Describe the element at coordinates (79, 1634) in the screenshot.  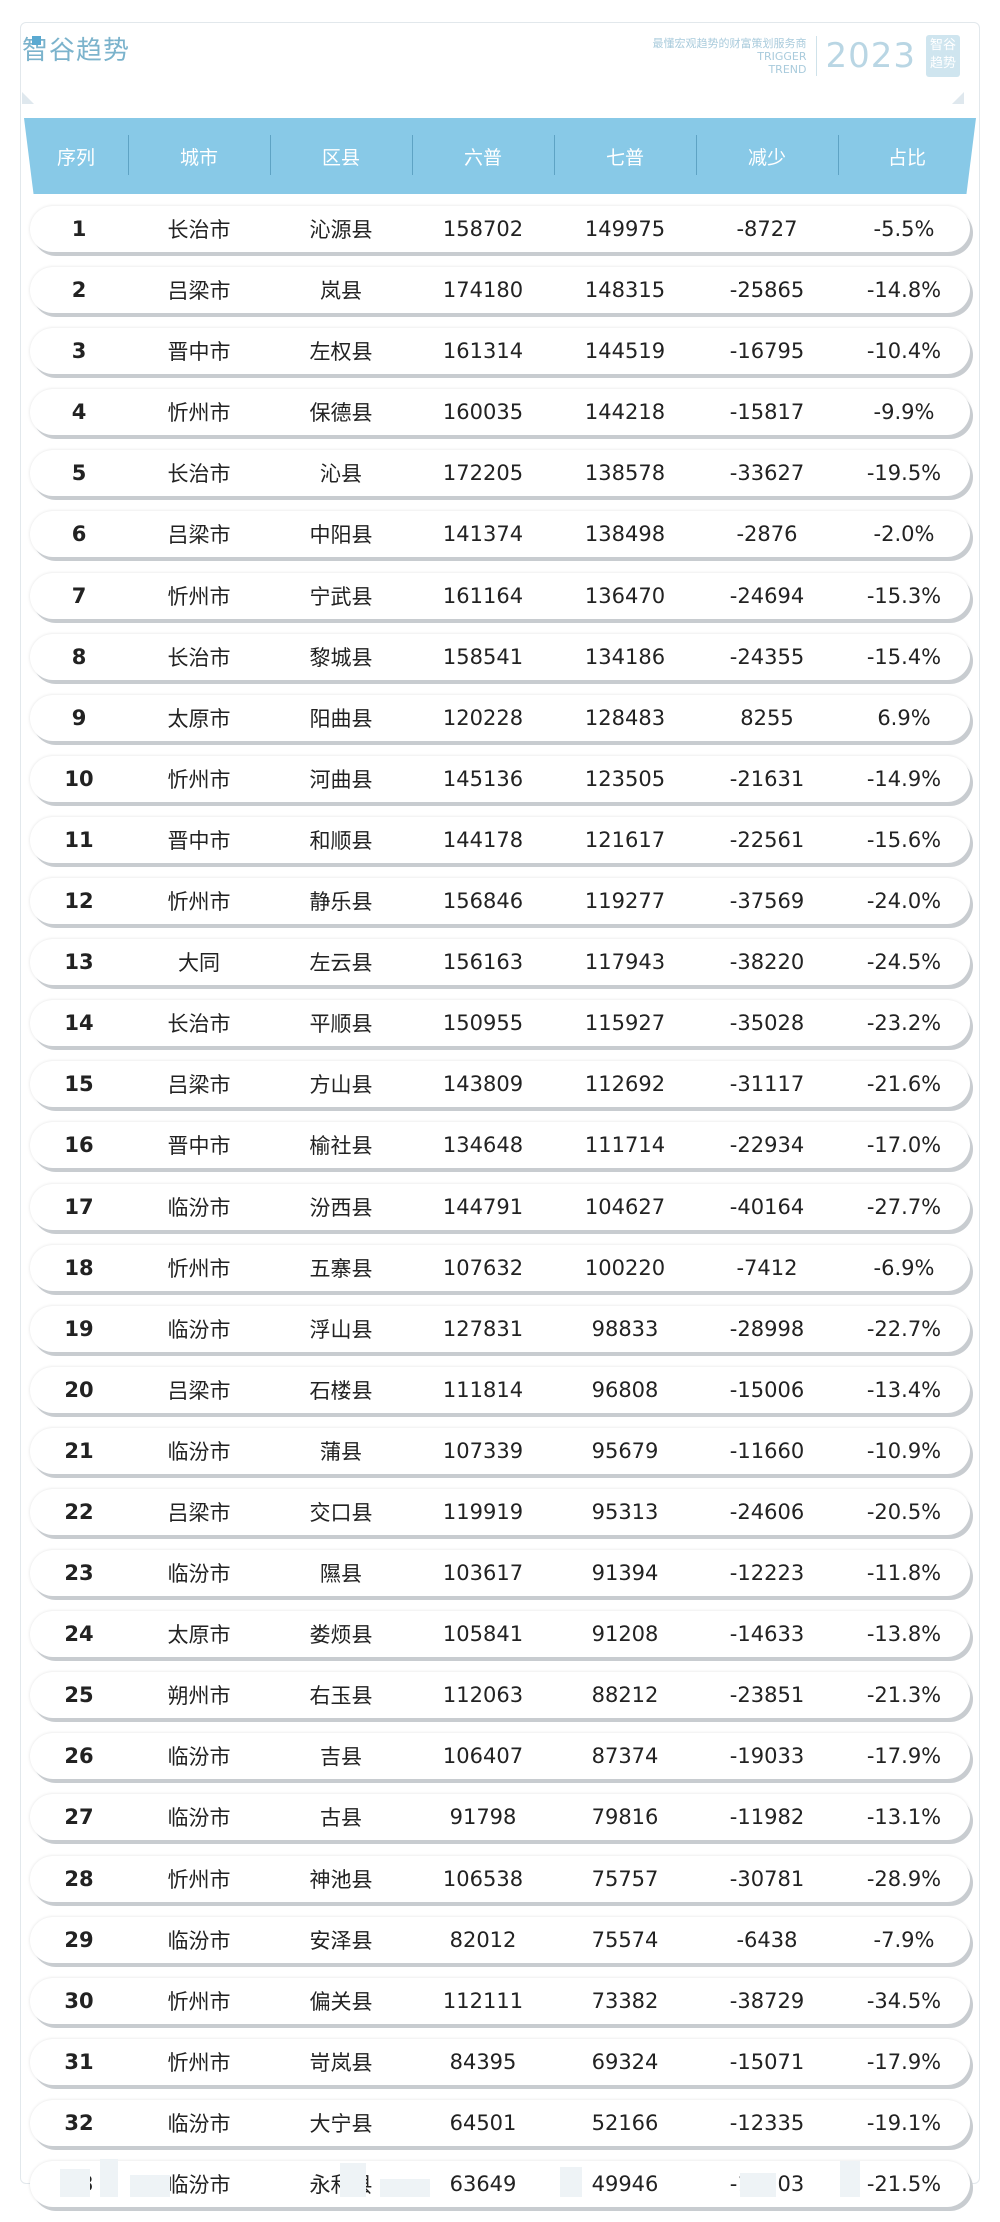
I see `cell-index: 24` at that location.